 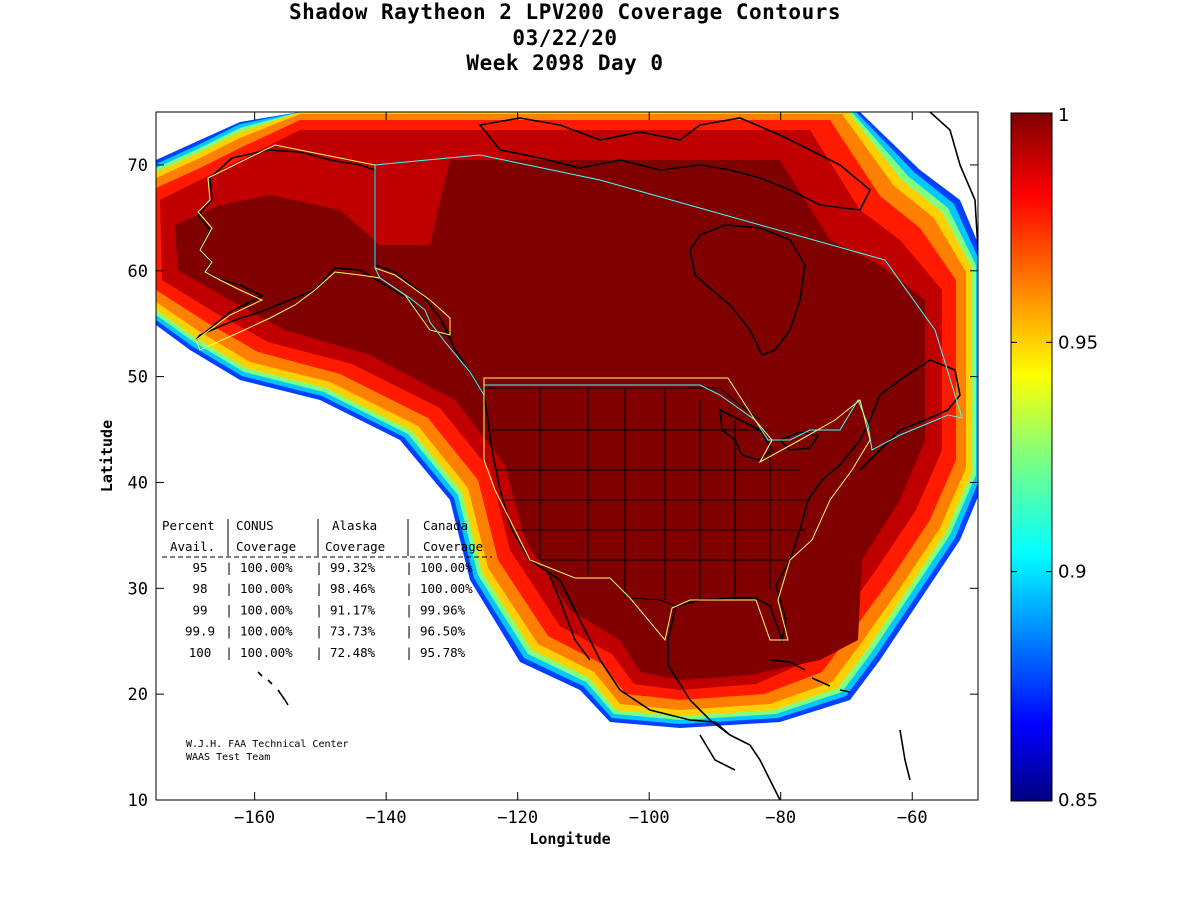 I want to click on alaska-region-outline, so click(x=323, y=247).